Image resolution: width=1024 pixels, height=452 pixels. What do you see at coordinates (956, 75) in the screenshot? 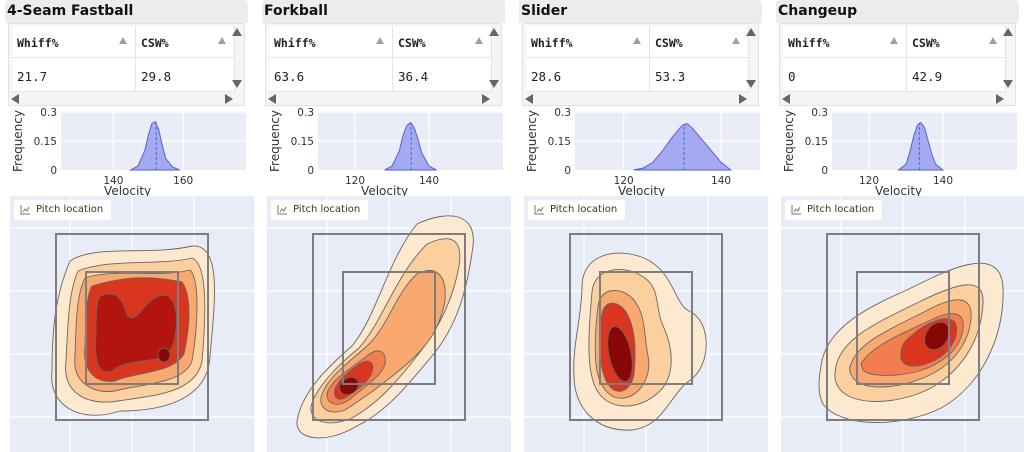
I see `csw-value: 42.9` at bounding box center [956, 75].